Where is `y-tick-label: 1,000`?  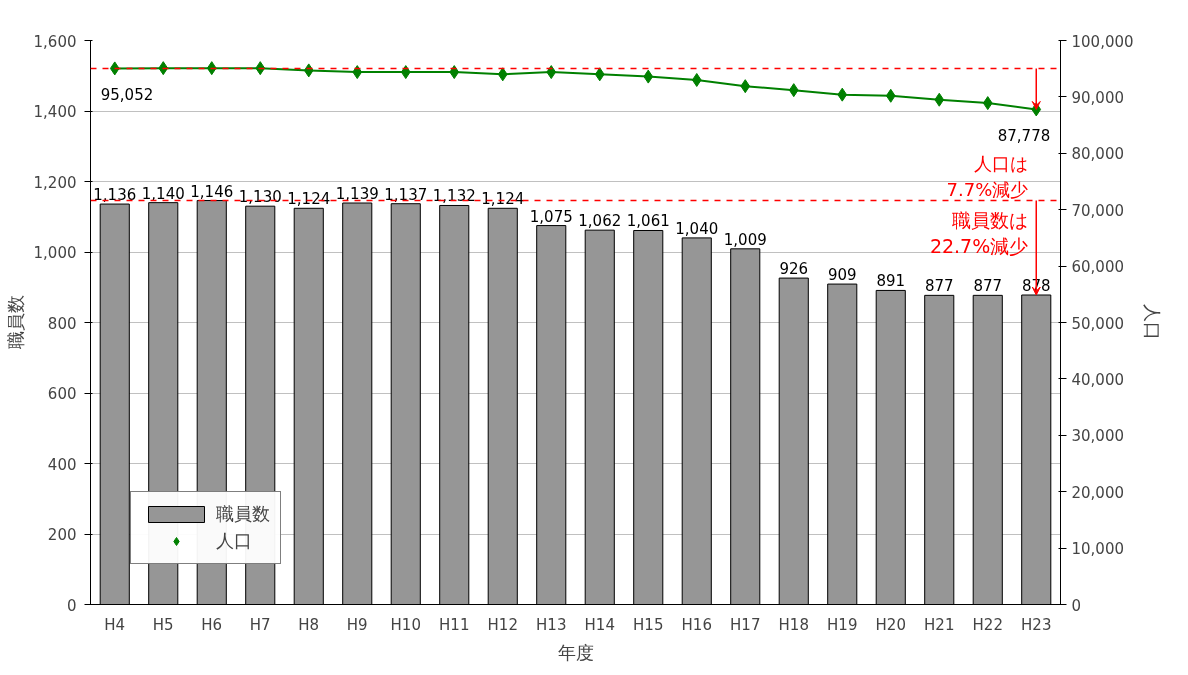 y-tick-label: 1,000 is located at coordinates (55, 253).